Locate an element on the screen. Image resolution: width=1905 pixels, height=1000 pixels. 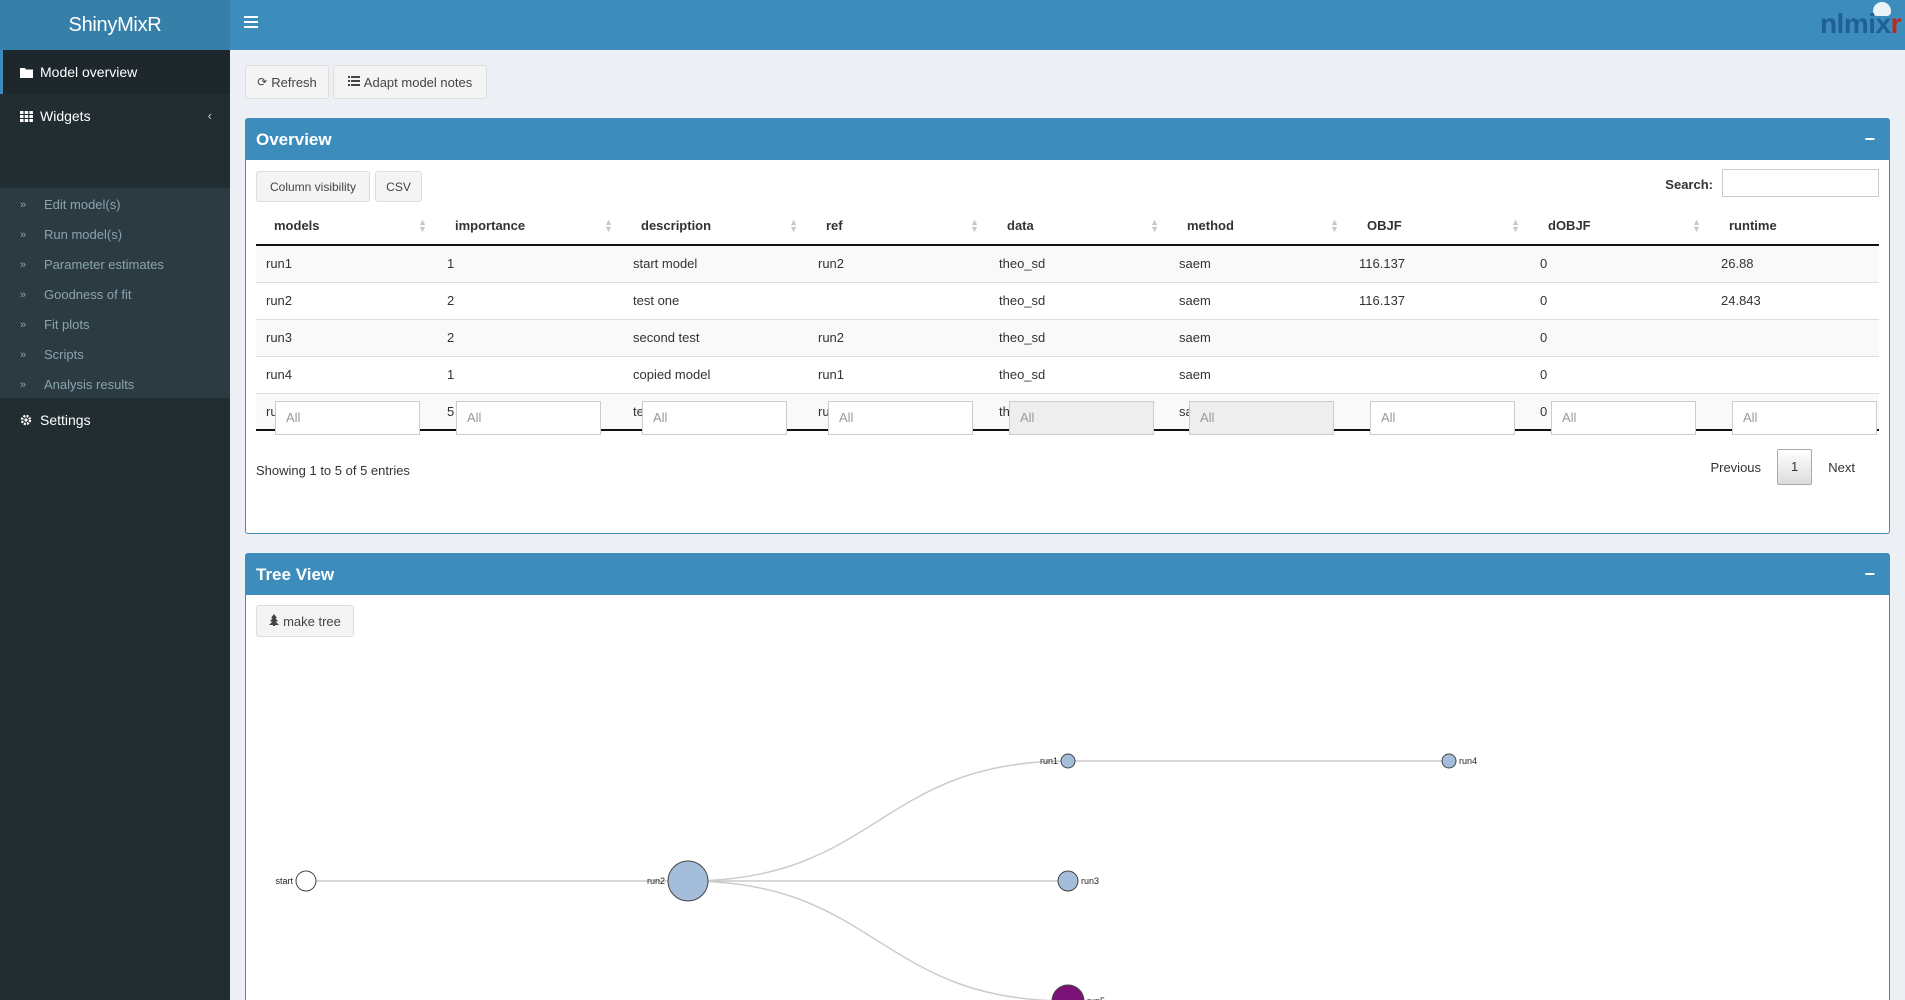
table-row: run2 2 test one theo_sd saem 116.137 0 24.843 is located at coordinates (1067, 300).